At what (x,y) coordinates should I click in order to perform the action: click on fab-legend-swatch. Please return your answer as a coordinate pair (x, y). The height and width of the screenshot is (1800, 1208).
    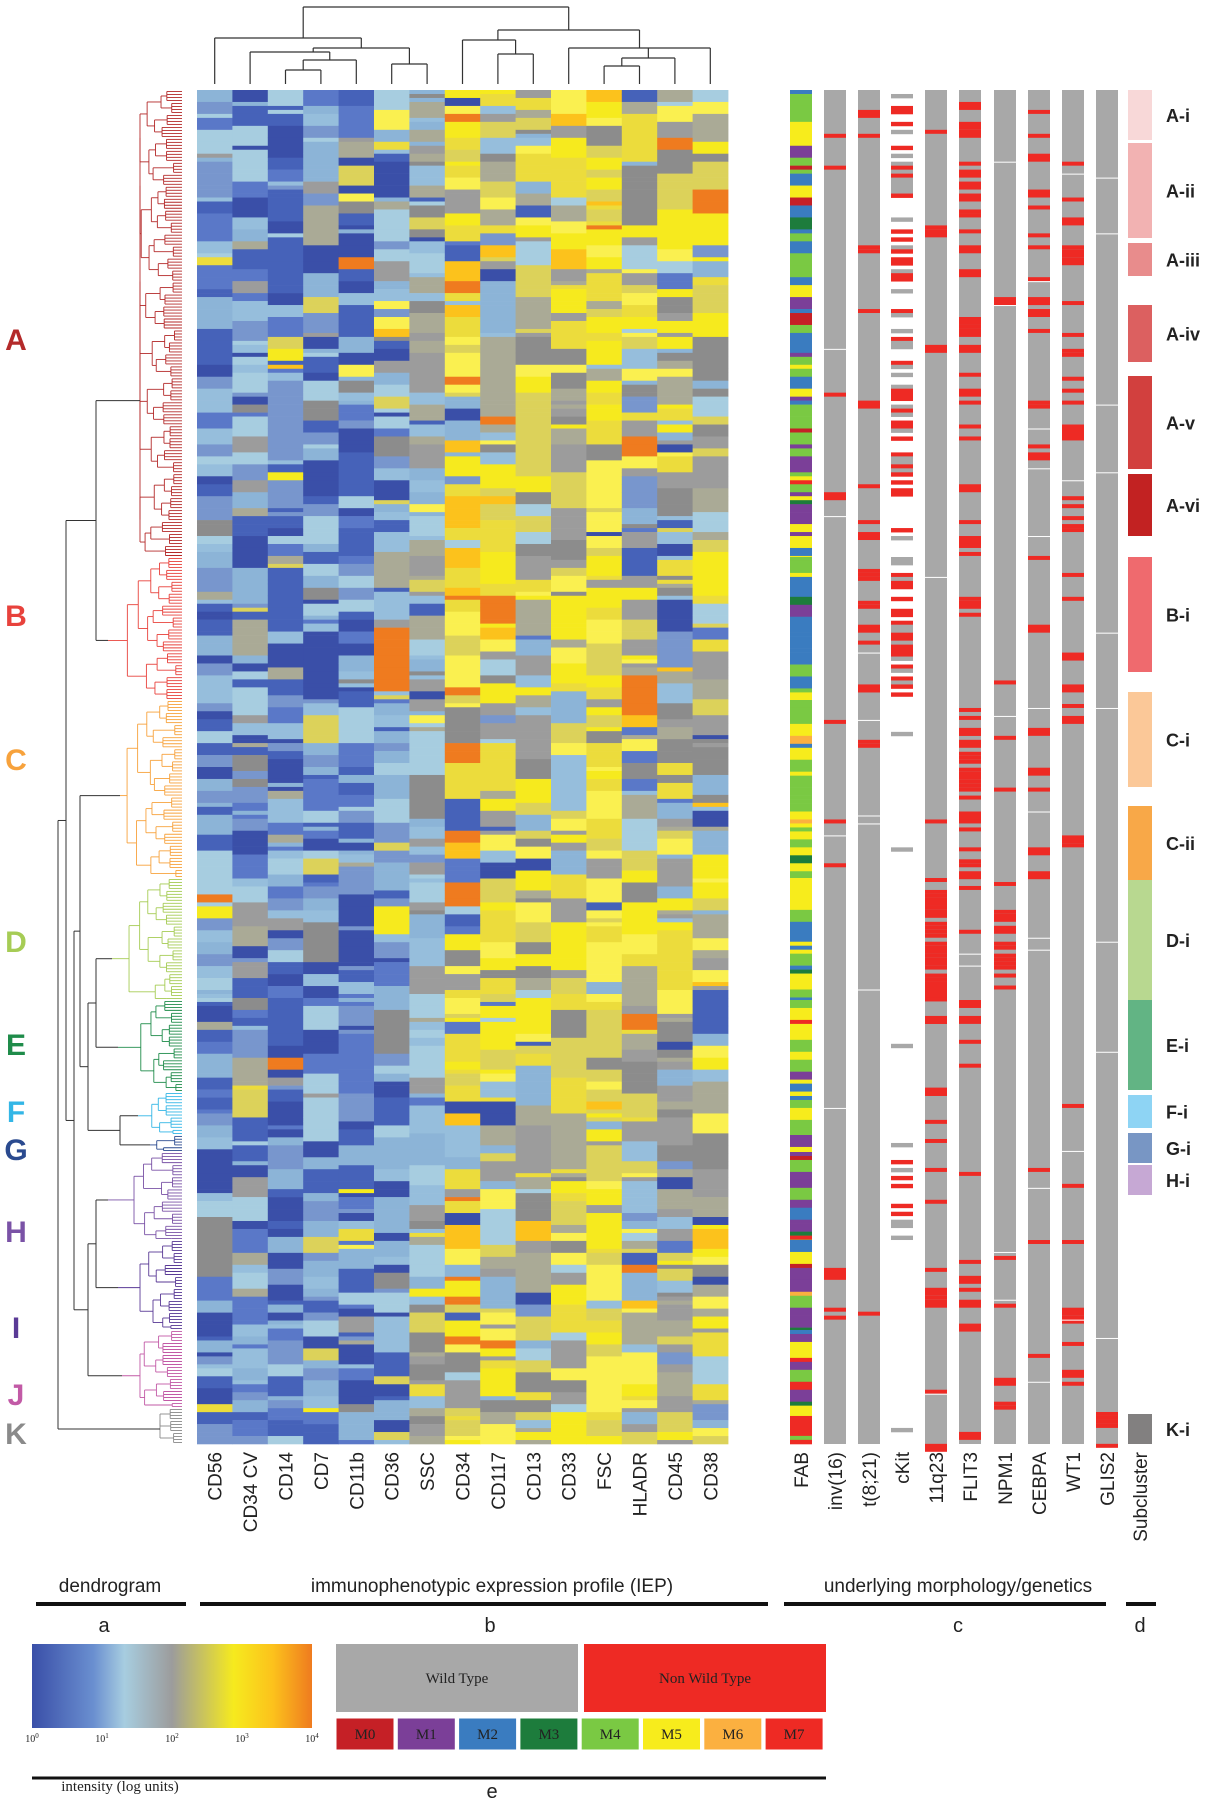
    Looking at the image, I should click on (610, 1734).